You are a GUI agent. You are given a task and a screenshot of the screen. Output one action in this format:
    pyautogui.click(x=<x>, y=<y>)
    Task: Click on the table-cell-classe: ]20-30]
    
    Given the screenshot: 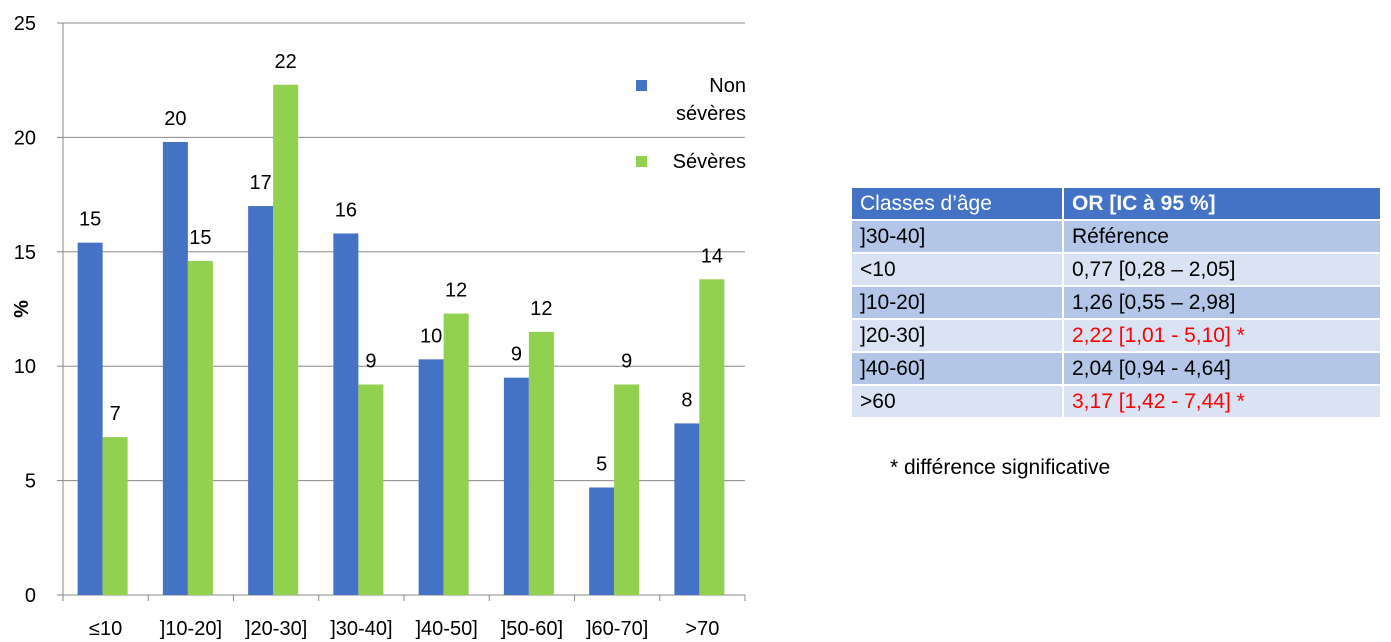 What is the action you would take?
    pyautogui.click(x=957, y=335)
    